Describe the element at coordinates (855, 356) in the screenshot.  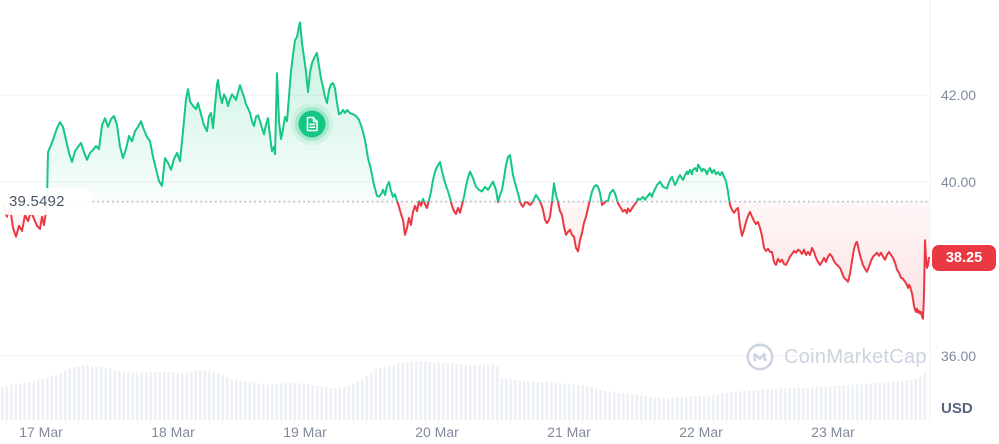
I see `watermark-text: CoinMarketCap` at that location.